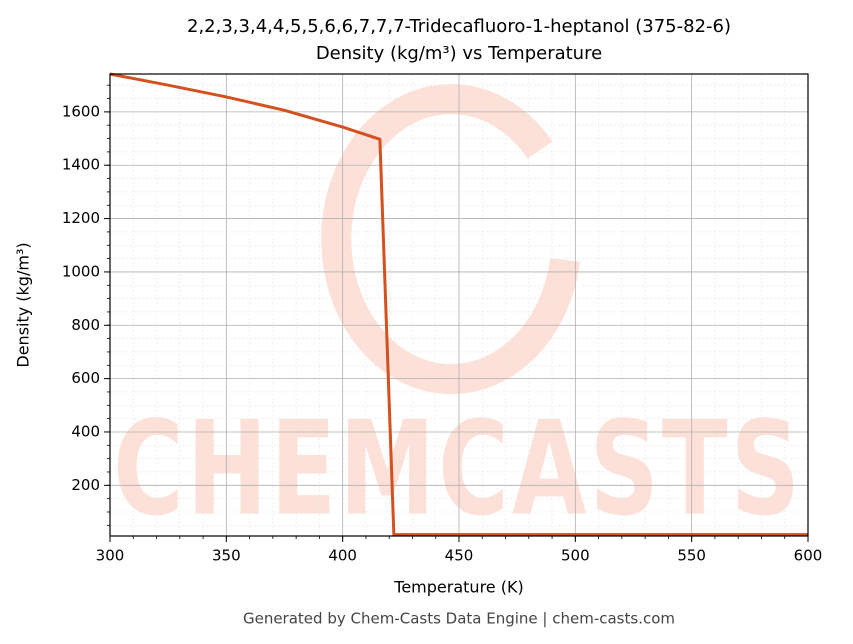 The image size is (853, 644). Describe the element at coordinates (110, 556) in the screenshot. I see `x-tick-label: 300` at that location.